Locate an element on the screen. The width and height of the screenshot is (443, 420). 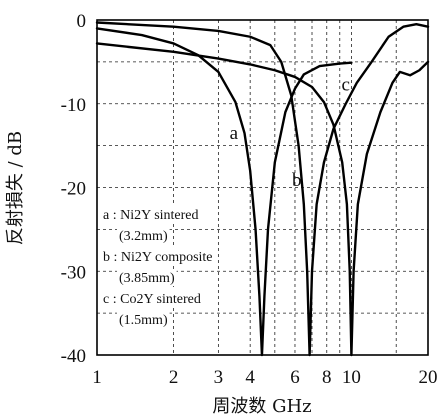
legend-entry-3: b : Ni2Y composite is located at coordinates (158, 257).